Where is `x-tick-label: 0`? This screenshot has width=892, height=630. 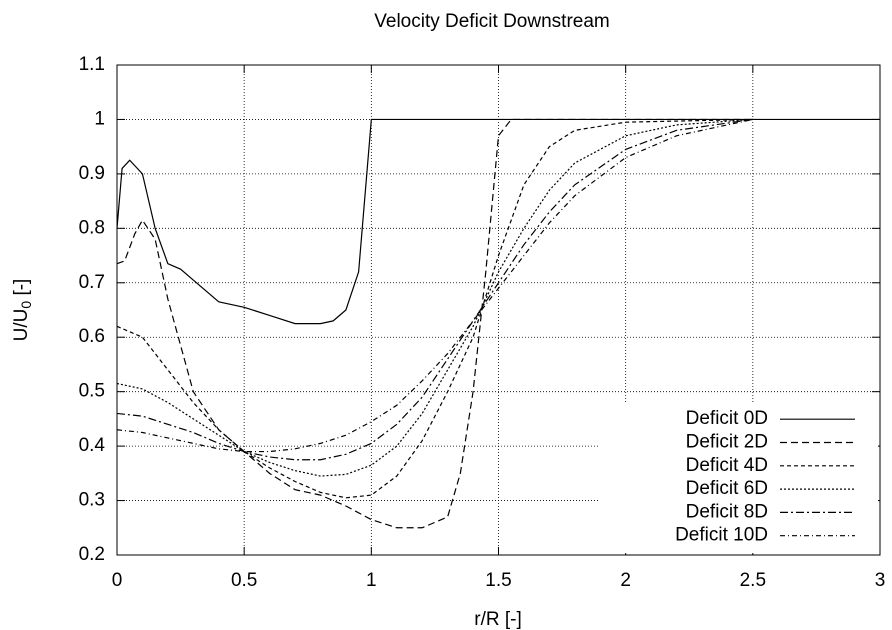
x-tick-label: 0 is located at coordinates (117, 580).